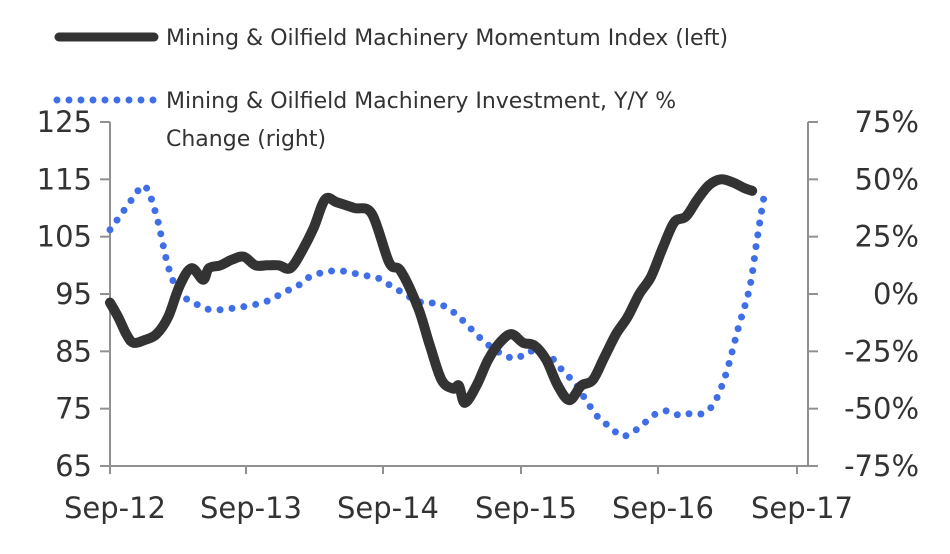 The width and height of the screenshot is (950, 554). Describe the element at coordinates (73, 351) in the screenshot. I see `left-axis-tick-label: 85` at that location.